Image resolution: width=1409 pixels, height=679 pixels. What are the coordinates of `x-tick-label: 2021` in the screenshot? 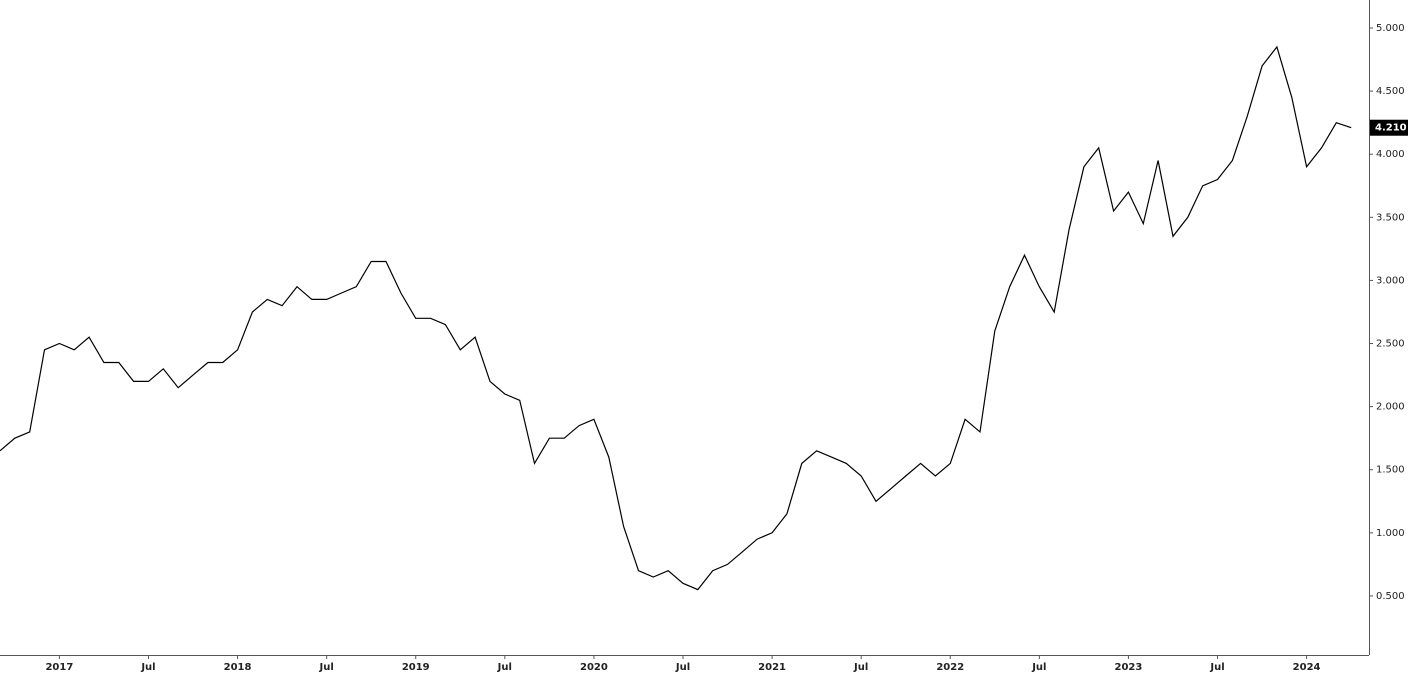 It's located at (772, 667).